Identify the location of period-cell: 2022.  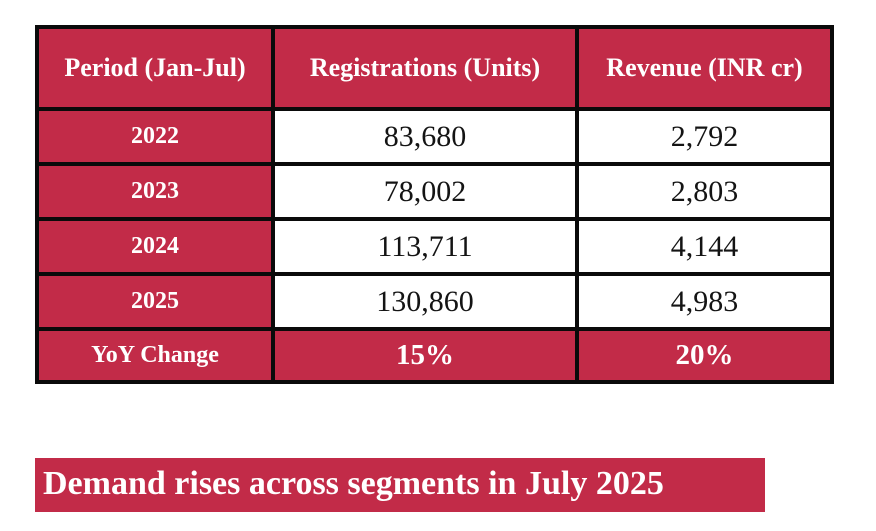
(155, 136).